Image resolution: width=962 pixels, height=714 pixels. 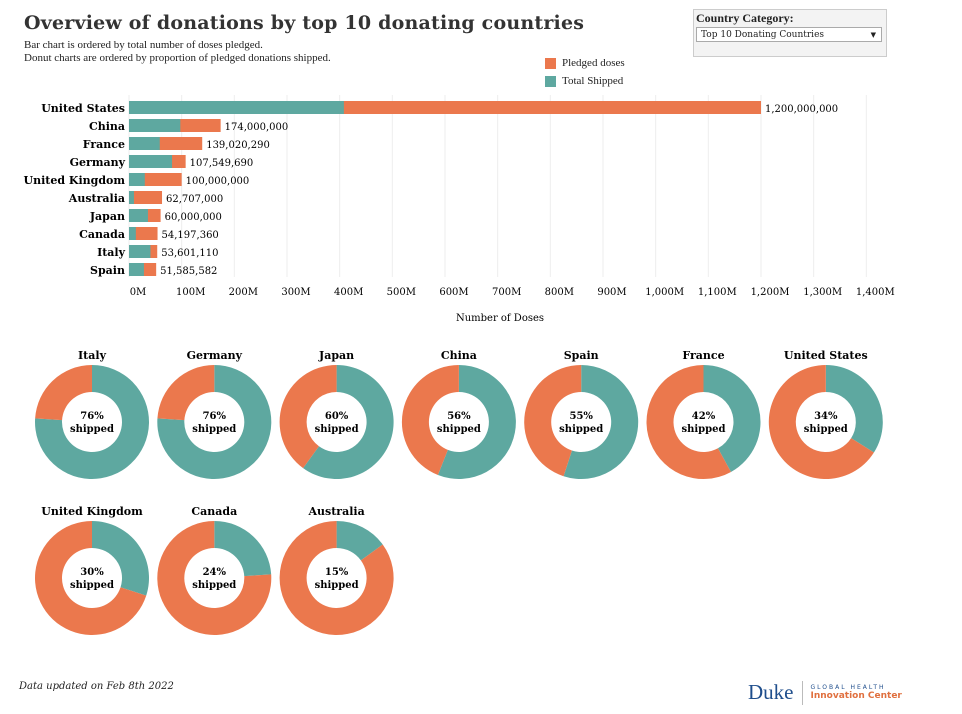 I want to click on donut-percent: 56%, so click(x=459, y=416).